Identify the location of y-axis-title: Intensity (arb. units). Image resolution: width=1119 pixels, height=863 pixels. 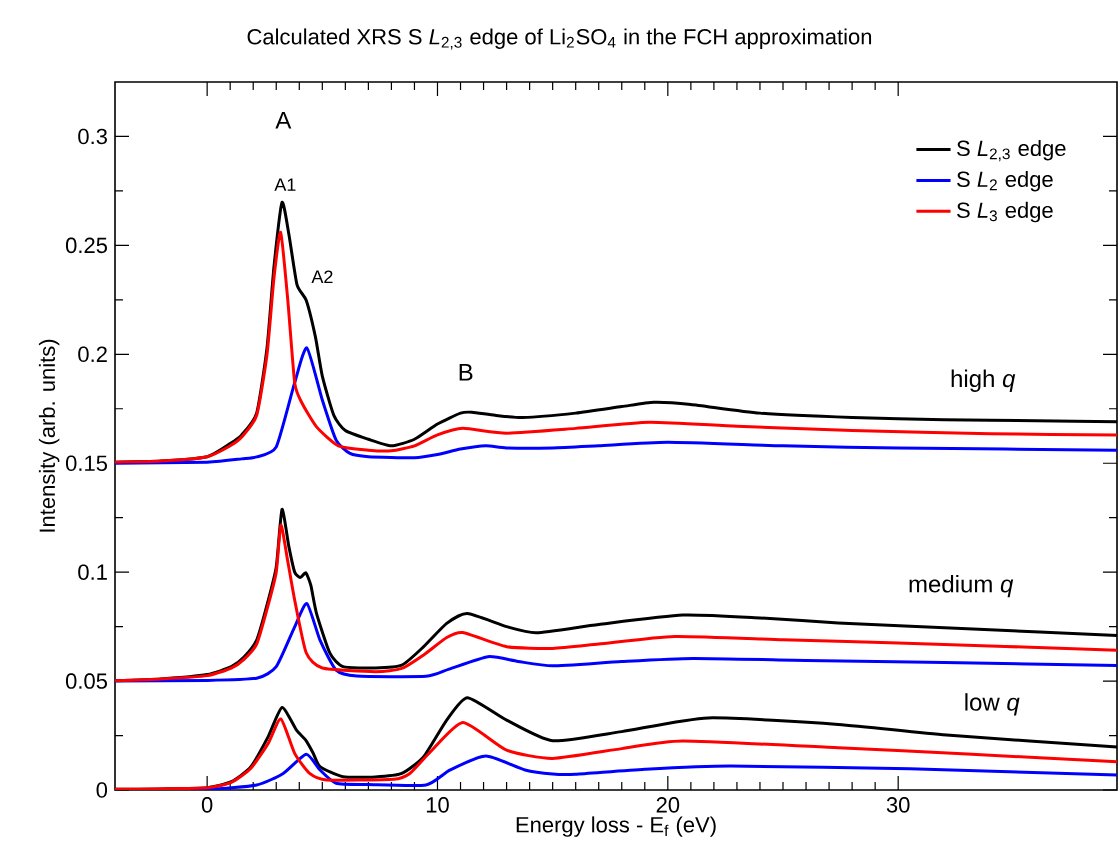
(49, 435).